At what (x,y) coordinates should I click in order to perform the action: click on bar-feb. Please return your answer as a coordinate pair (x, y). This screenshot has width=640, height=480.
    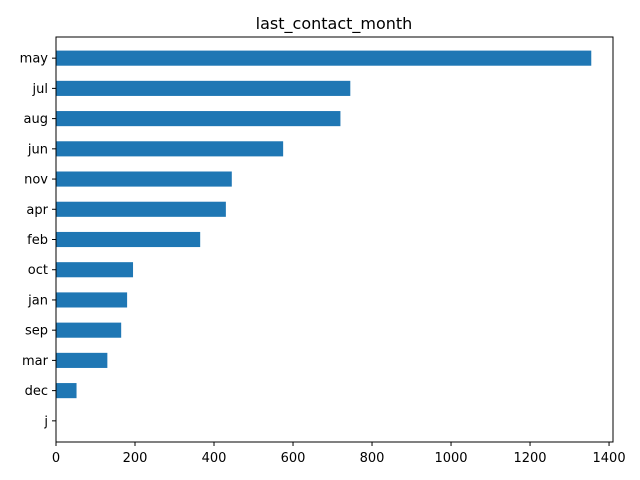
    Looking at the image, I should click on (128, 239).